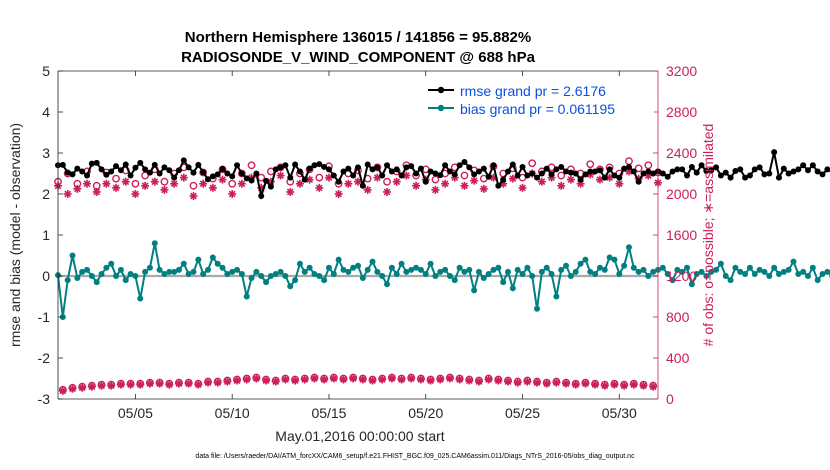 This screenshot has width=830, height=470. What do you see at coordinates (681, 112) in the screenshot?
I see `y-right-tick-label: 2800` at bounding box center [681, 112].